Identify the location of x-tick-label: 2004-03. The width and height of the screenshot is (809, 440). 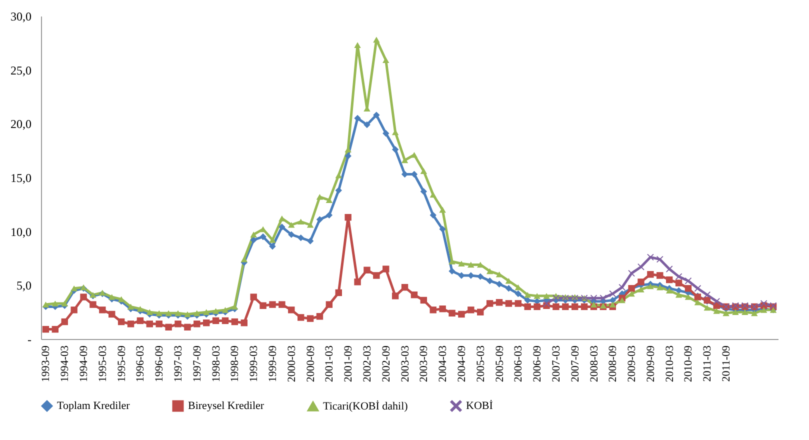
(443, 363).